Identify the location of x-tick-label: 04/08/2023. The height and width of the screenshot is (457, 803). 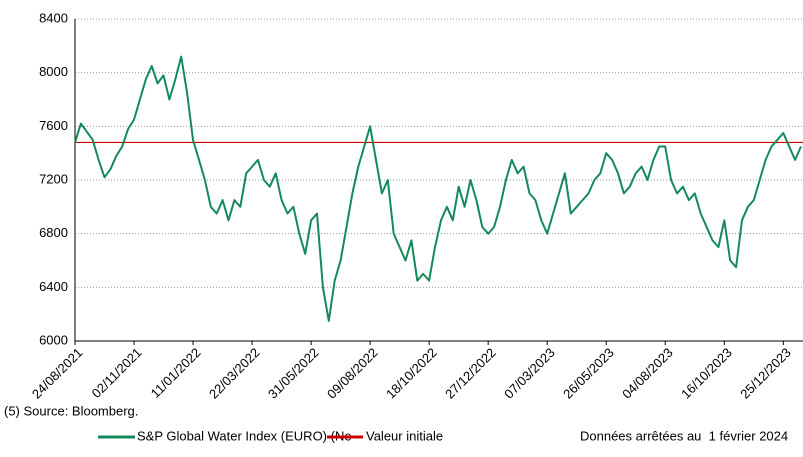
(647, 373).